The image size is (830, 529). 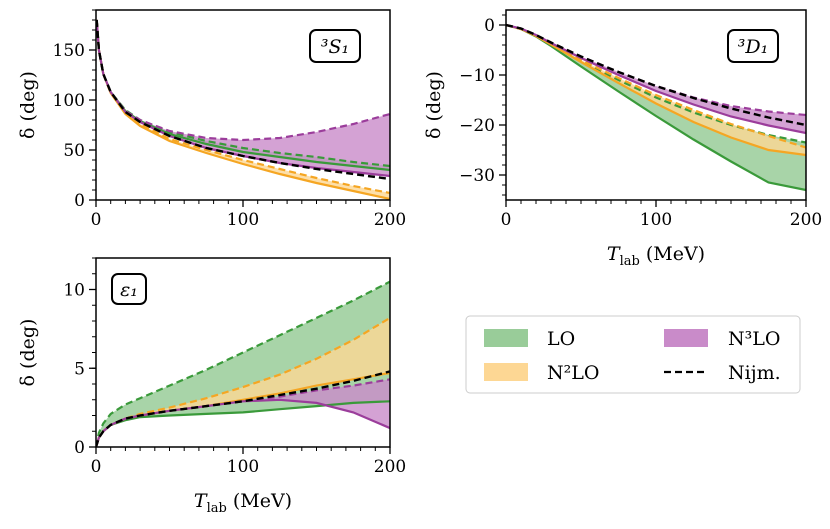 I want to click on edge-lo-dashed, so click(x=243, y=363).